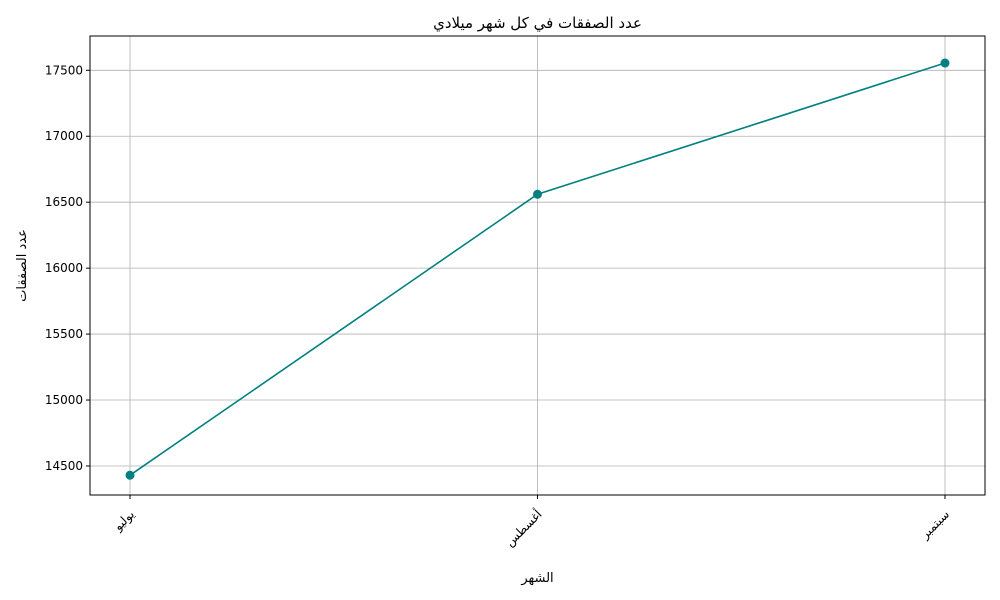 The height and width of the screenshot is (600, 1000). Describe the element at coordinates (64, 202) in the screenshot. I see `y-tick-label: 16500` at that location.